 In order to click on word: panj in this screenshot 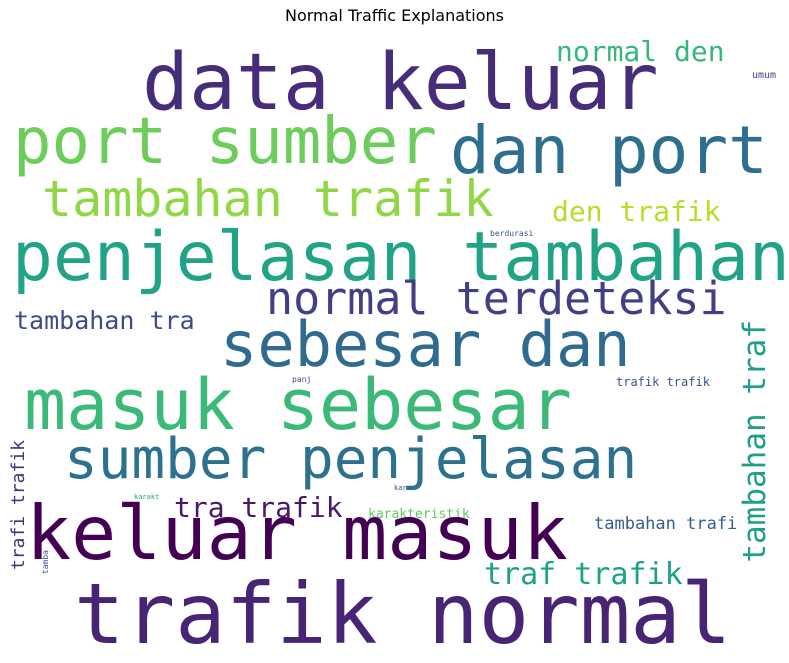, I will do `click(302, 379)`.